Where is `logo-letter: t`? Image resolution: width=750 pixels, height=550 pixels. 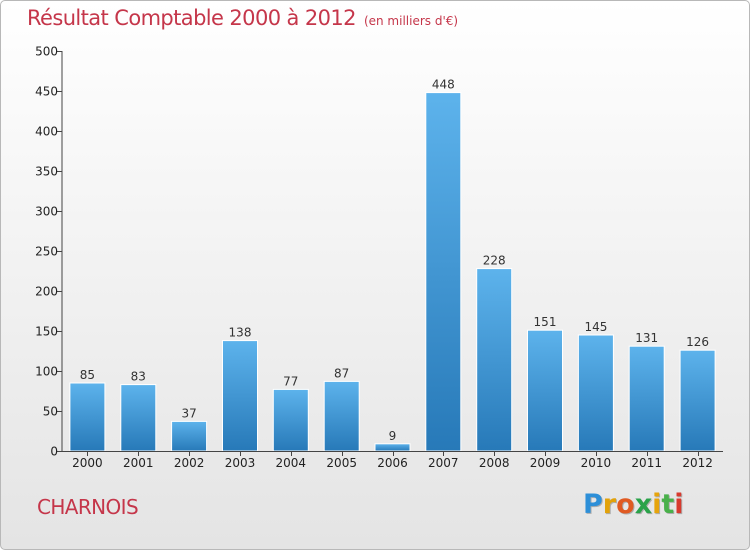 logo-letter: t is located at coordinates (668, 504).